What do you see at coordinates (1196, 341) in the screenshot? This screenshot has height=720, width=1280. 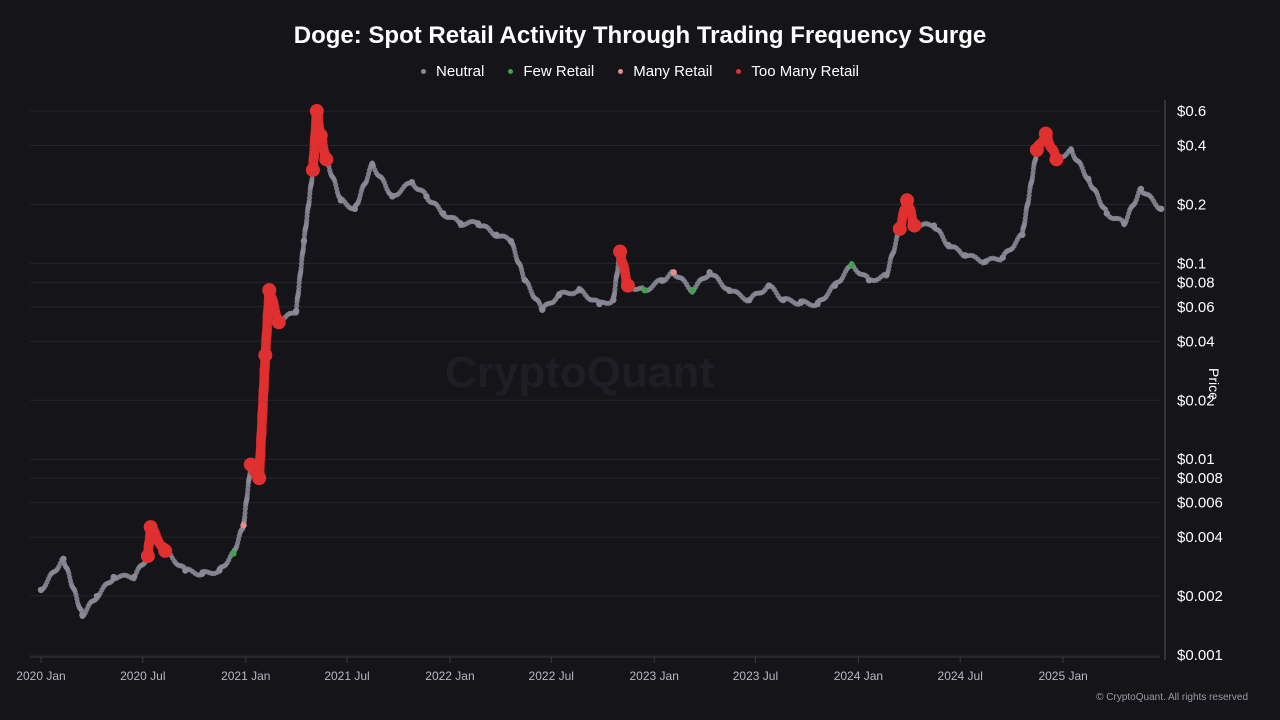 I see `y-tick-label: $0.04` at bounding box center [1196, 341].